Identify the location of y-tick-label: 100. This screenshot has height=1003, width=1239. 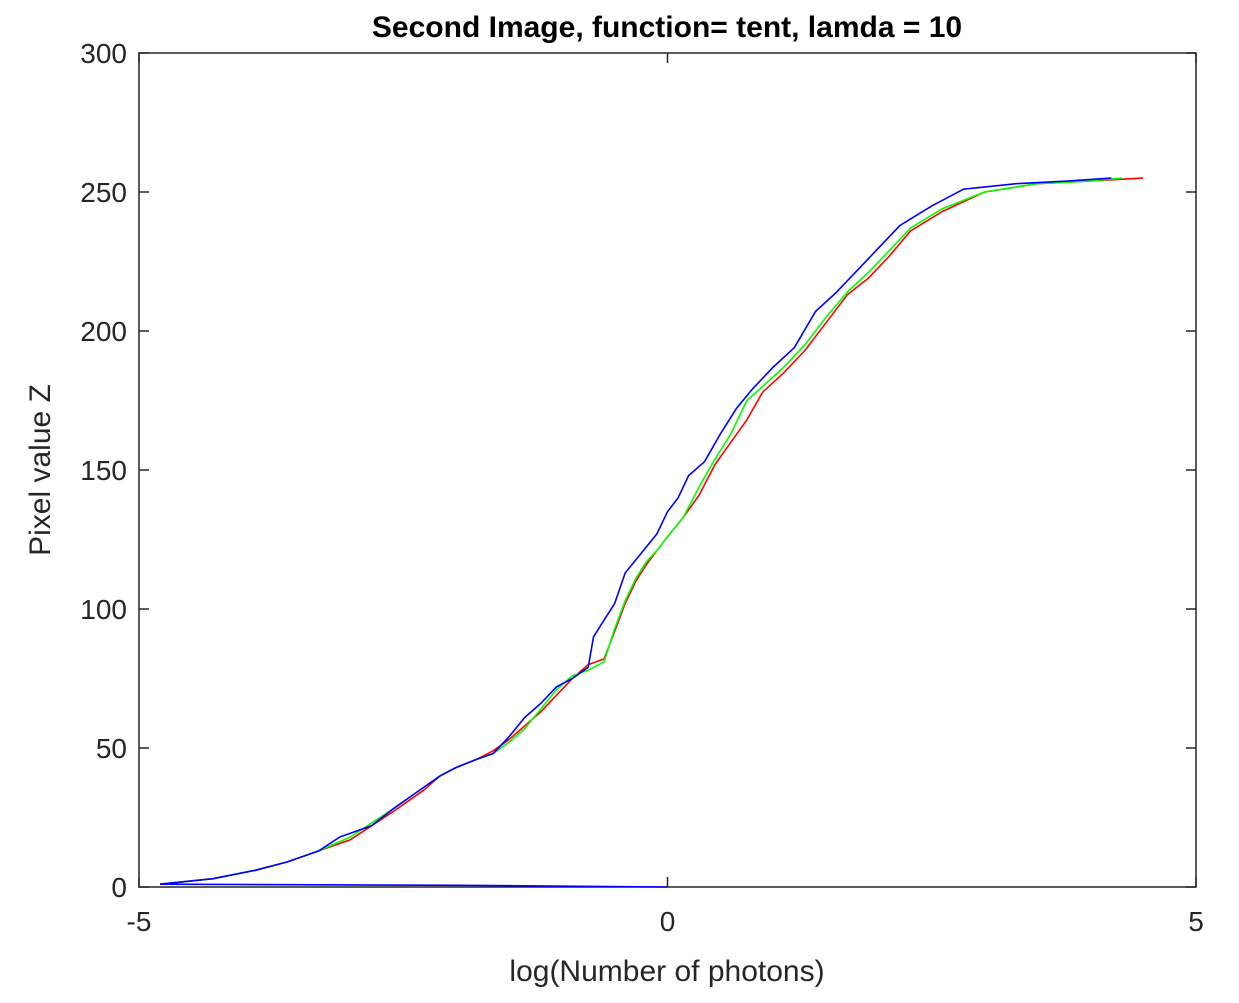
(103, 609).